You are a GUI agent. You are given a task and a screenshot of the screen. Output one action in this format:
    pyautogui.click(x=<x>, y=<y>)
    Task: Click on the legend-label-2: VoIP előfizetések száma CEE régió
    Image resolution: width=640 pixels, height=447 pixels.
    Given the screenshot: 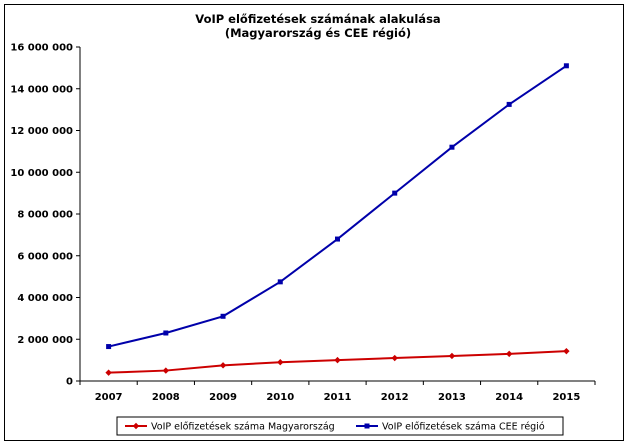 What is the action you would take?
    pyautogui.click(x=463, y=427)
    